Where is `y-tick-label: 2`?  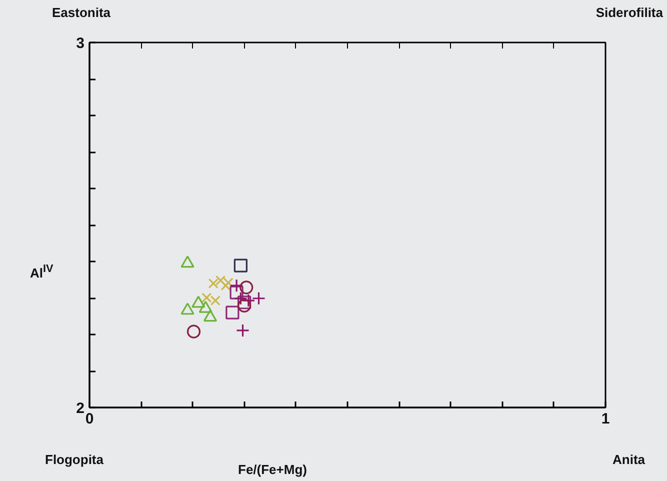
y-tick-label: 2 is located at coordinates (80, 408).